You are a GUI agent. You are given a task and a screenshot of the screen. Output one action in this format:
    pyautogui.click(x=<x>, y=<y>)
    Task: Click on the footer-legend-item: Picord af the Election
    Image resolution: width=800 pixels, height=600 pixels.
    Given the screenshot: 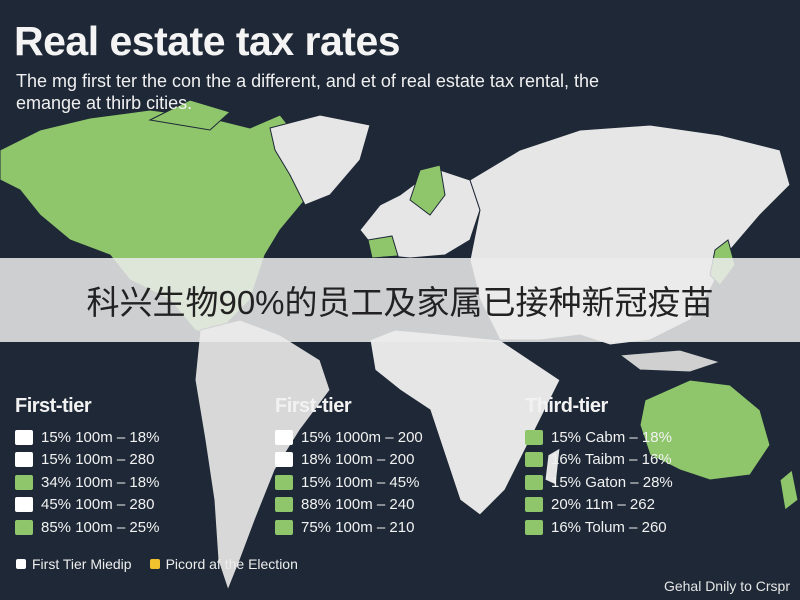 What is the action you would take?
    pyautogui.click(x=223, y=564)
    